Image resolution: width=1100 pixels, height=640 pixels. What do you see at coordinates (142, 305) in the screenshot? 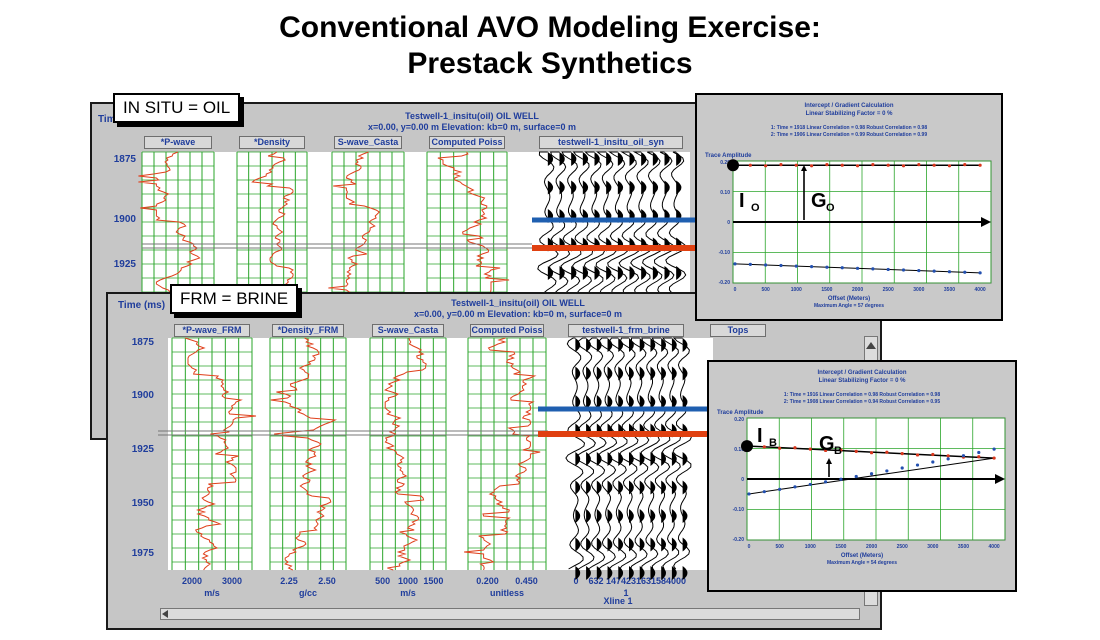
I see `frm-time-axis-label: Time (ms)` at bounding box center [142, 305].